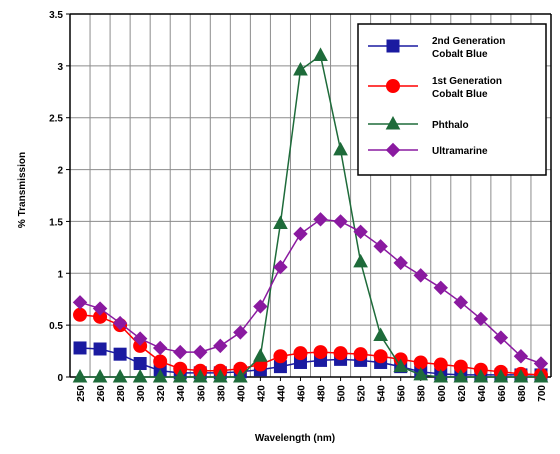 Image resolution: width=560 pixels, height=454 pixels. What do you see at coordinates (81, 393) in the screenshot?
I see `x-tick-label: 250` at bounding box center [81, 393].